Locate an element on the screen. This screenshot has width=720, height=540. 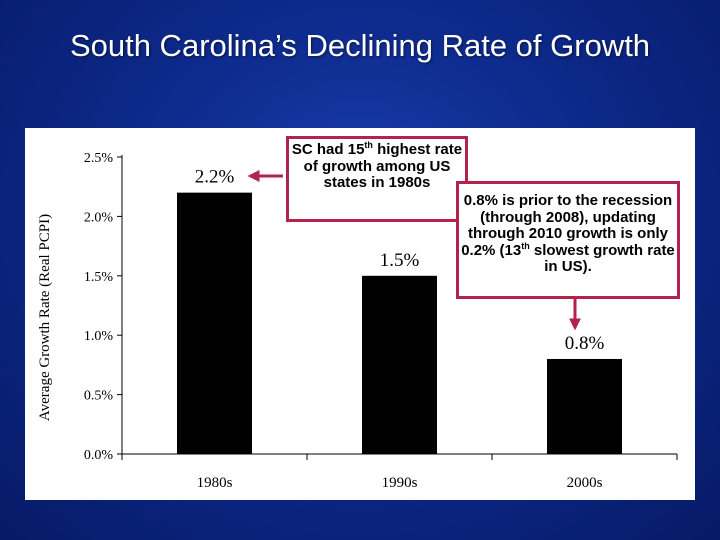
y-tick-label: 2.0% is located at coordinates (99, 217).